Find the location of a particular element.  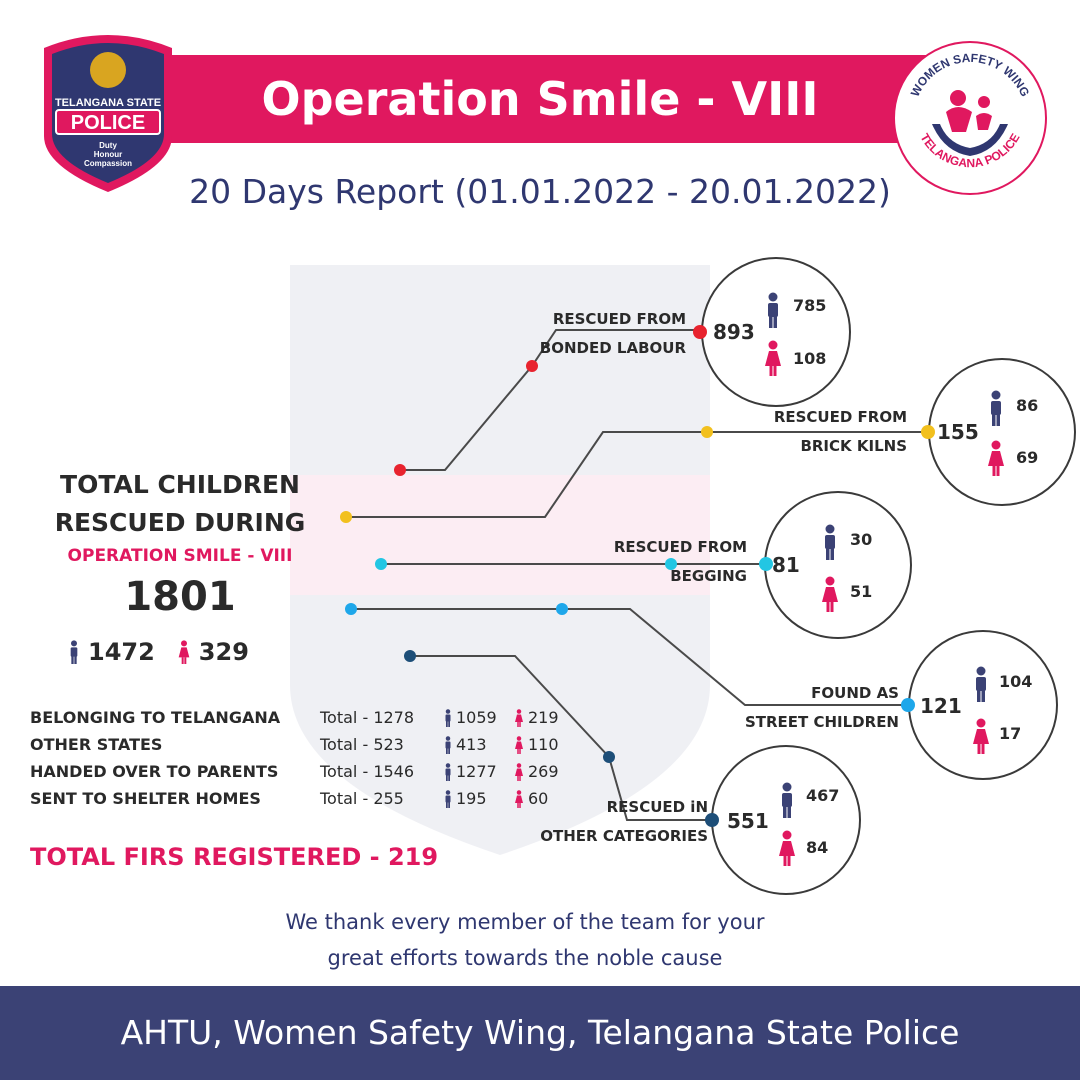

boys-street-children: 104 is located at coordinates (1016, 681).